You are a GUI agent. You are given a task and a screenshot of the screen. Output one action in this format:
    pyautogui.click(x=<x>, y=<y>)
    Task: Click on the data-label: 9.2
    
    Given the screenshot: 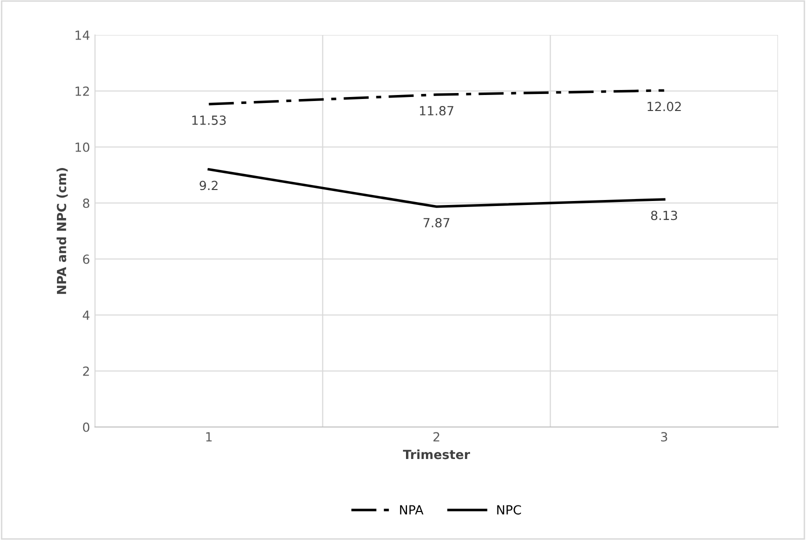 What is the action you would take?
    pyautogui.click(x=209, y=185)
    